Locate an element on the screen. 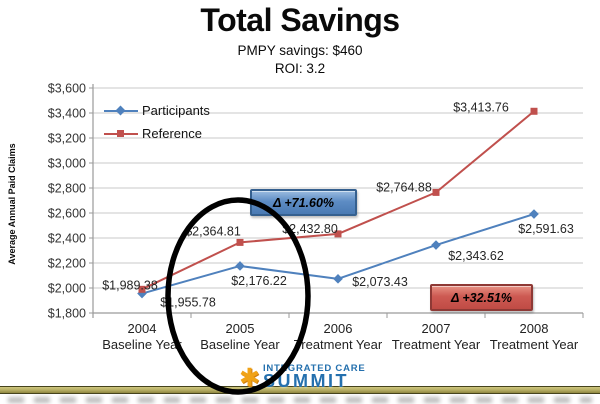  legend-item-participants: Participants is located at coordinates (157, 110).